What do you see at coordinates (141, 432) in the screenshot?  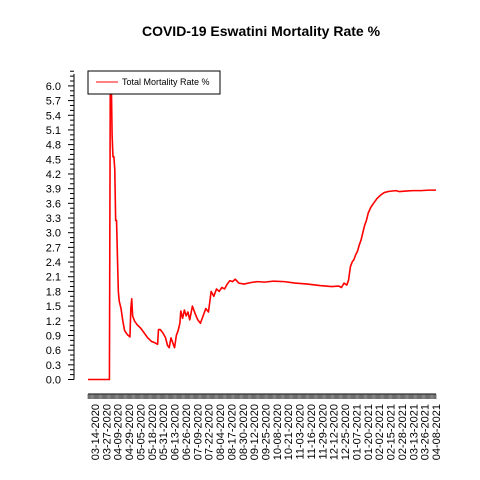 I see `x-tick-label: 05-05-2020` at bounding box center [141, 432].